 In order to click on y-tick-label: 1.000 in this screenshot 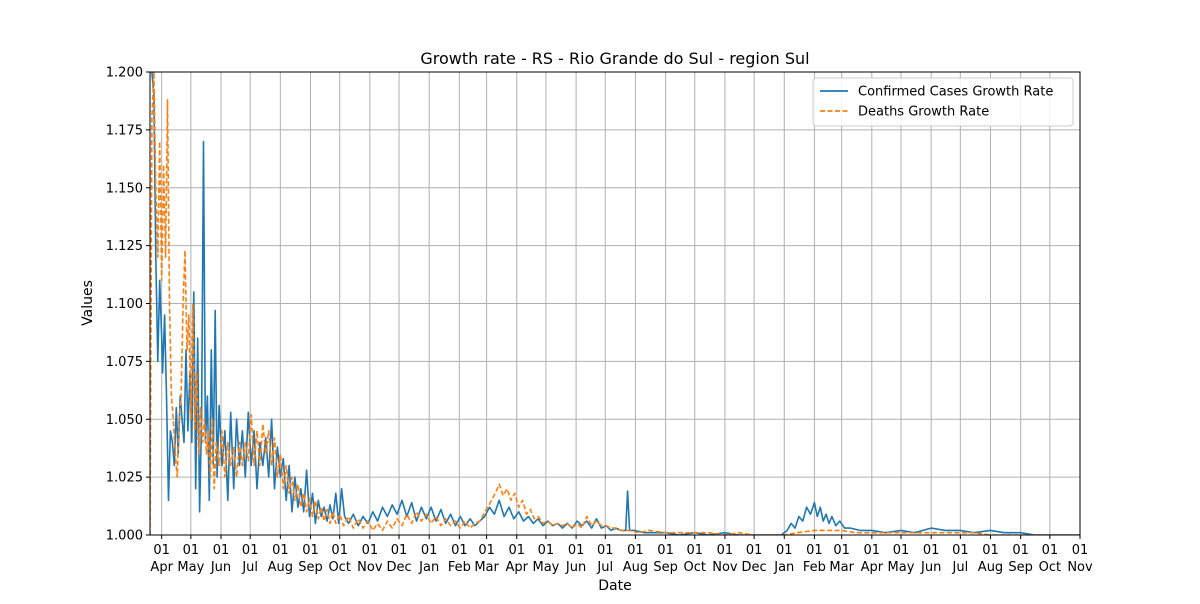, I will do `click(124, 536)`.